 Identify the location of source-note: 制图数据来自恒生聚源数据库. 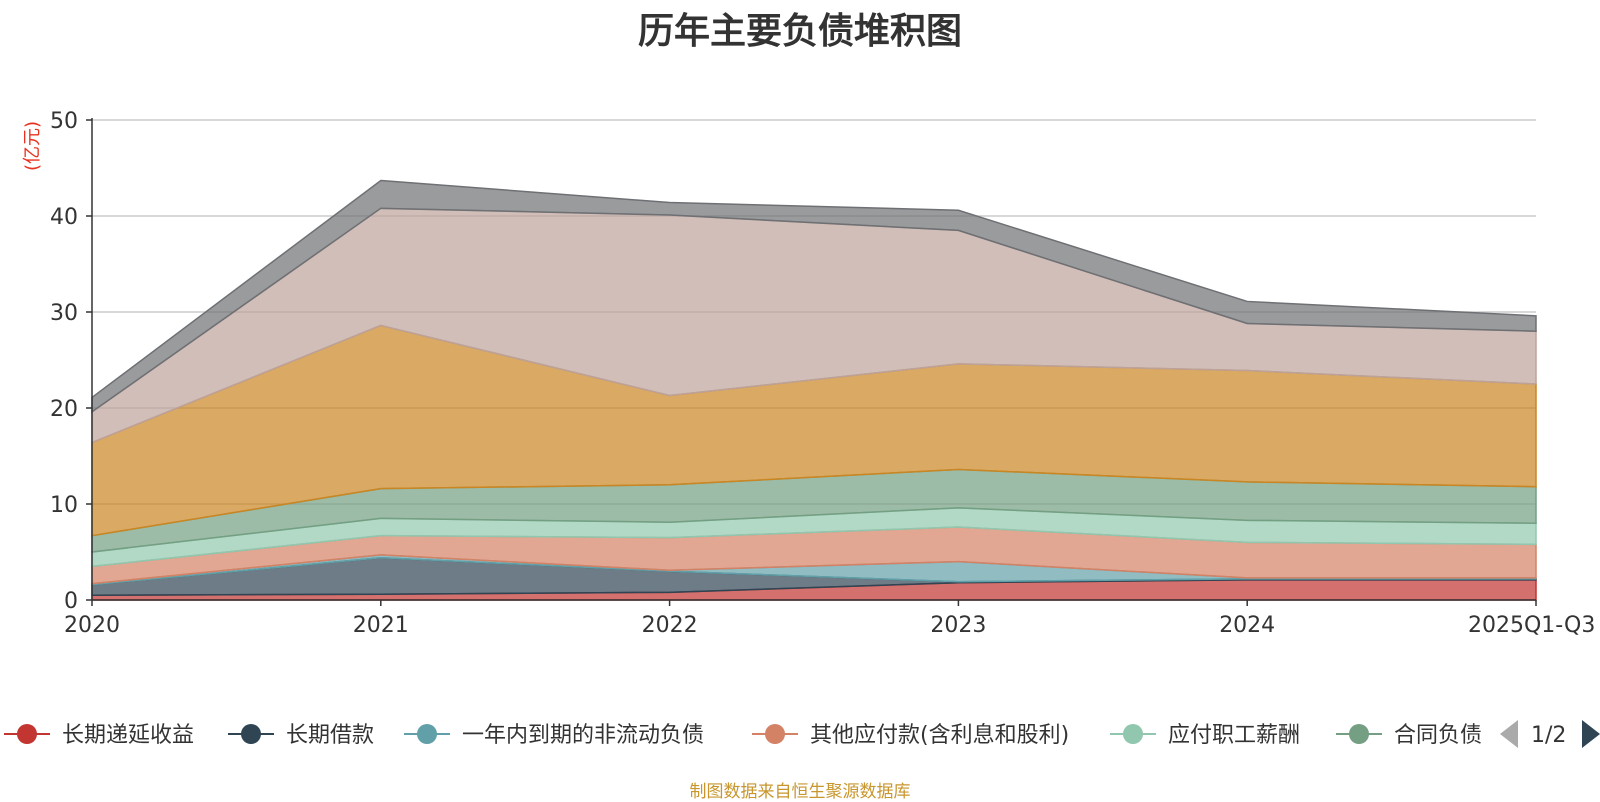
(800, 792).